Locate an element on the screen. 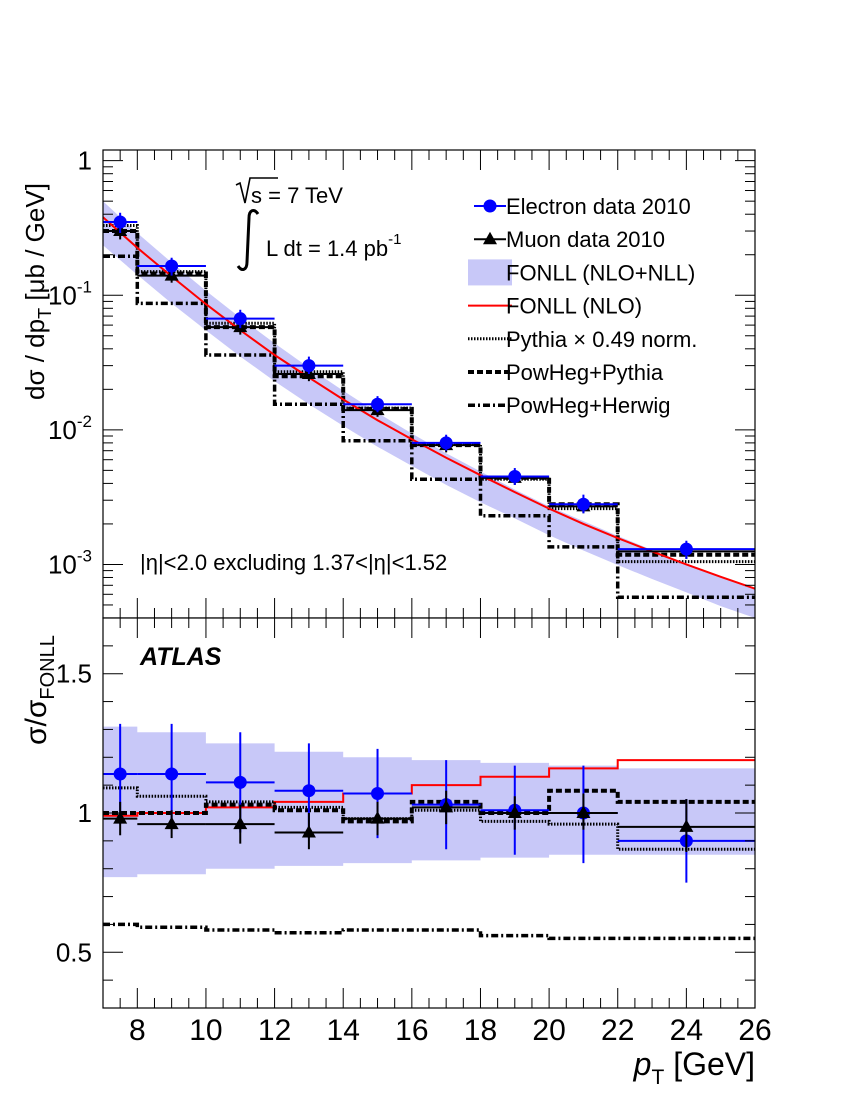 This screenshot has width=850, height=1100. legend-label: FONLL (NLO+NLL) is located at coordinates (600, 272).